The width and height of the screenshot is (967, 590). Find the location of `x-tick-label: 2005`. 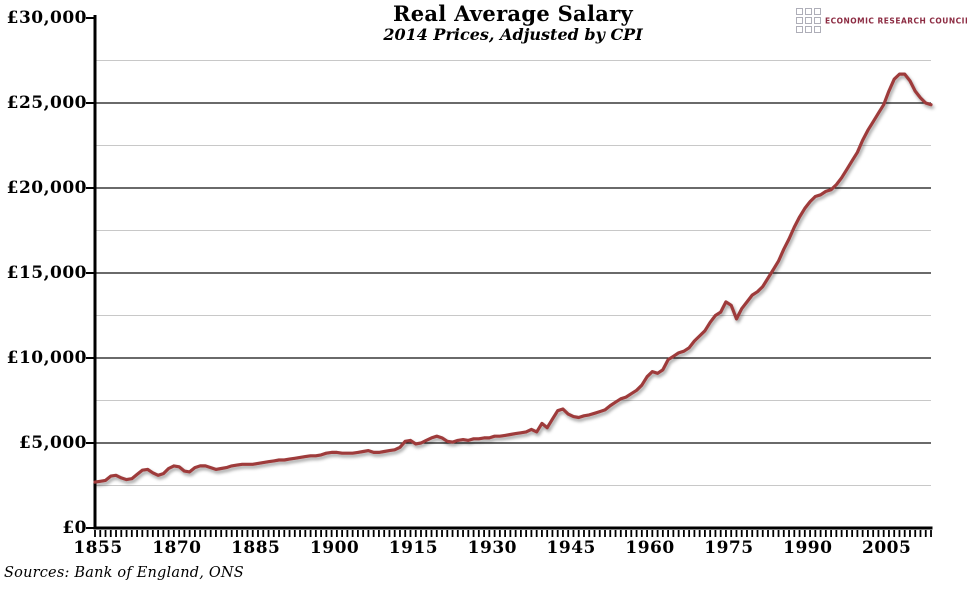

x-tick-label: 2005 is located at coordinates (887, 548).